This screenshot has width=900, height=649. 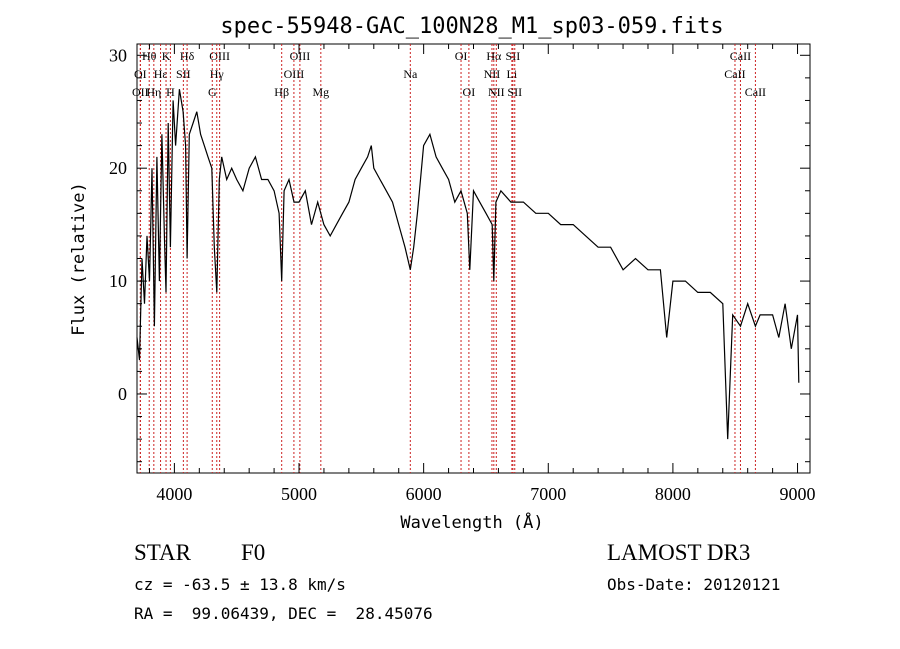 I want to click on line-marker-label: H, so click(x=170, y=92).